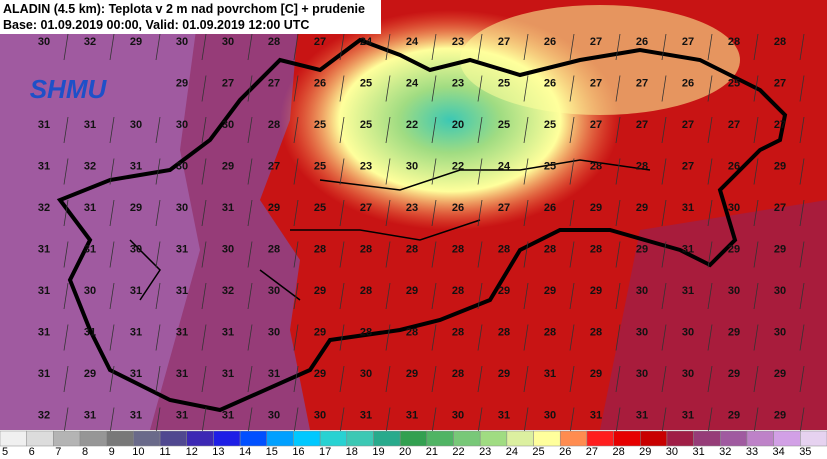  I want to click on legend-label: 28, so click(618, 452).